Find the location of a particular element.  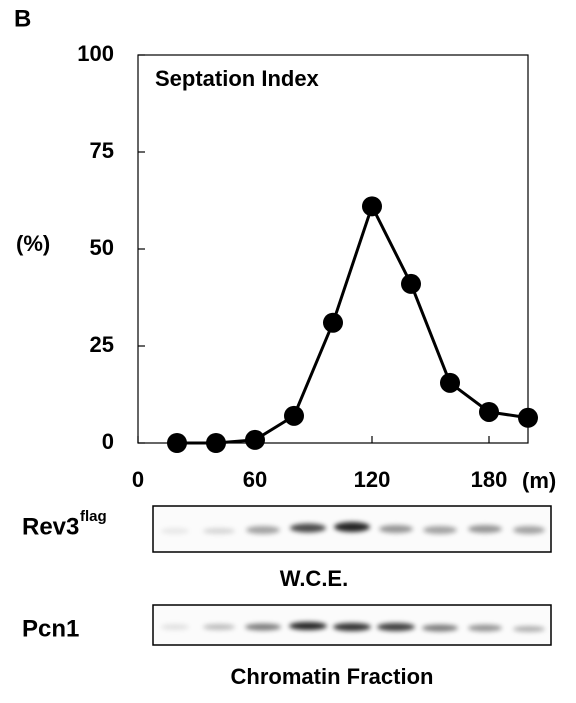

y-tick-label: 100 is located at coordinates (95, 53).